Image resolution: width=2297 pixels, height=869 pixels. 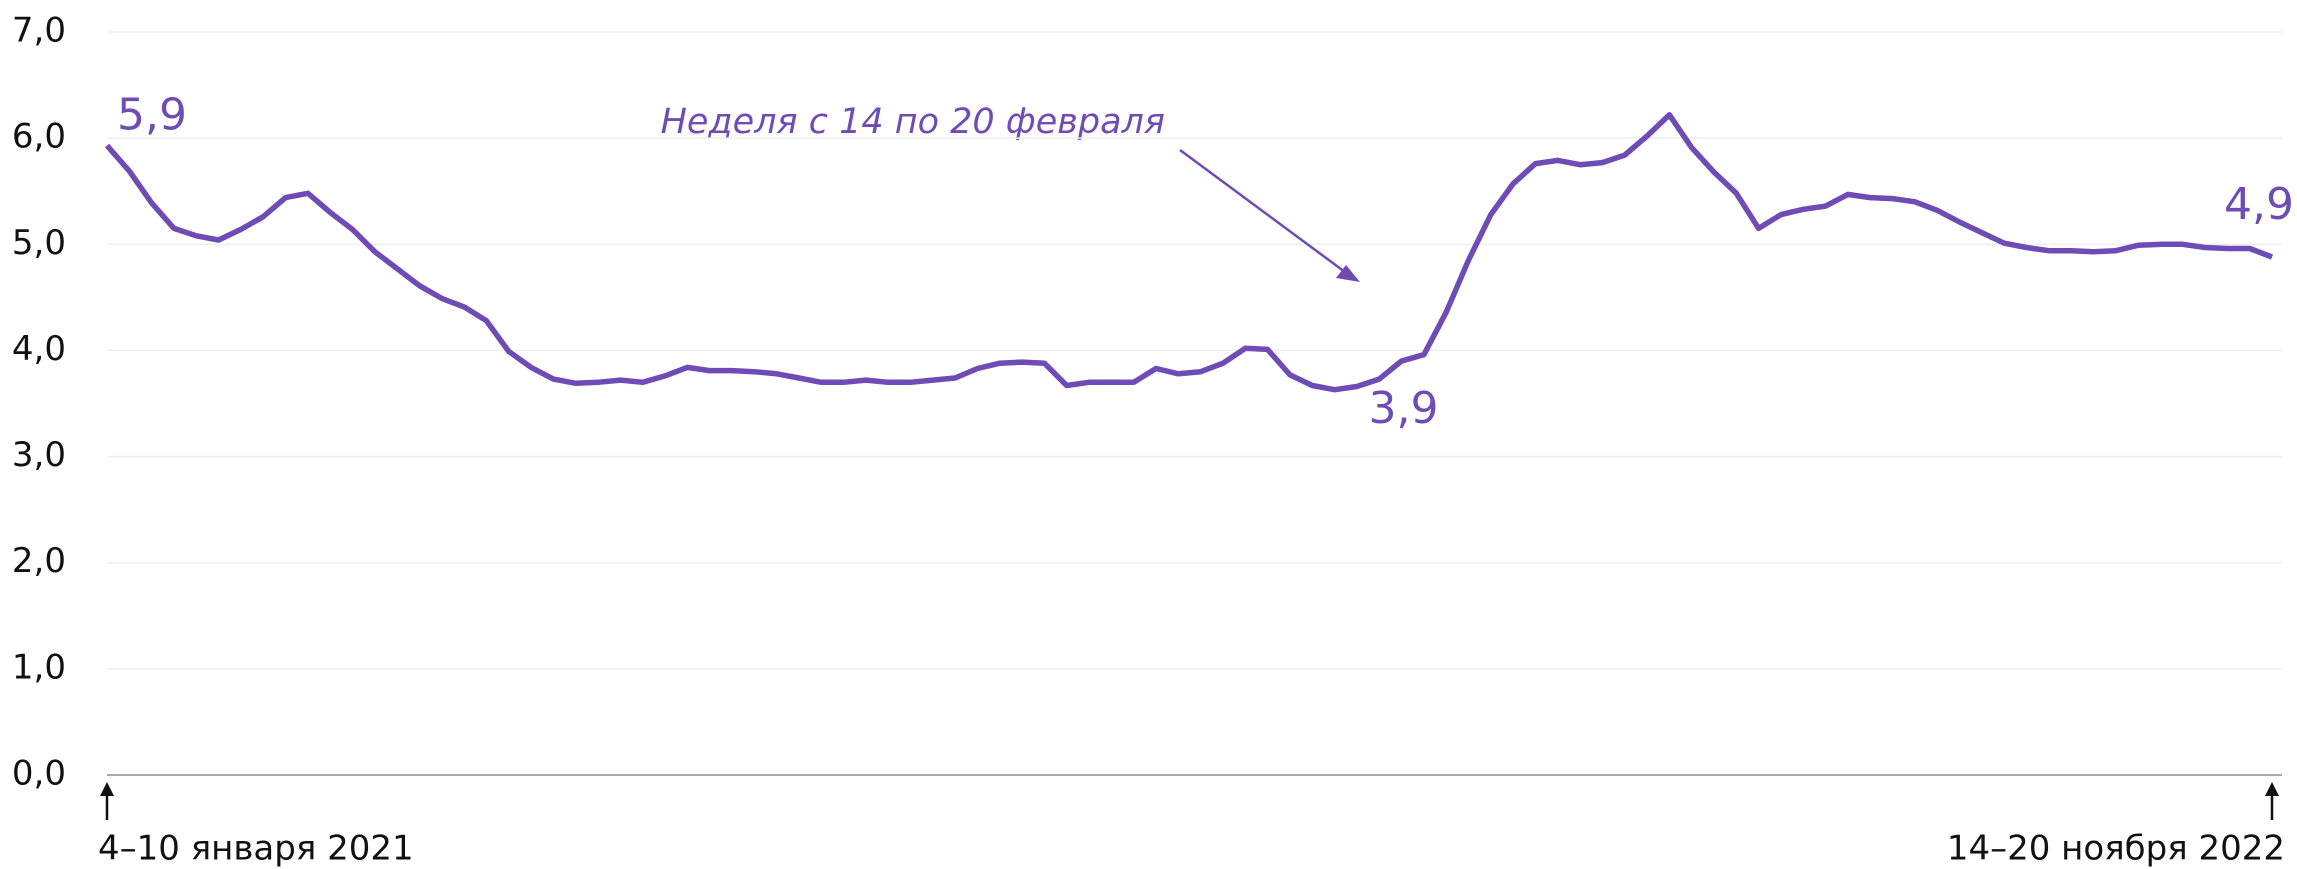 I want to click on annotation-arrowhead, so click(x=1348, y=273).